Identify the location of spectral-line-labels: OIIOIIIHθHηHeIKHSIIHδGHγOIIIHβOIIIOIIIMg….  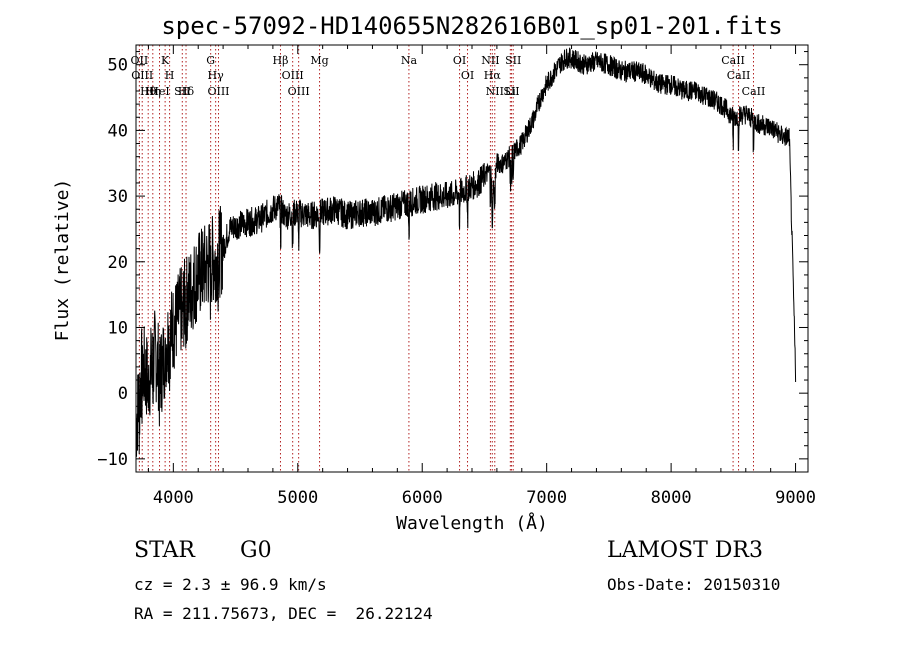
(448, 76).